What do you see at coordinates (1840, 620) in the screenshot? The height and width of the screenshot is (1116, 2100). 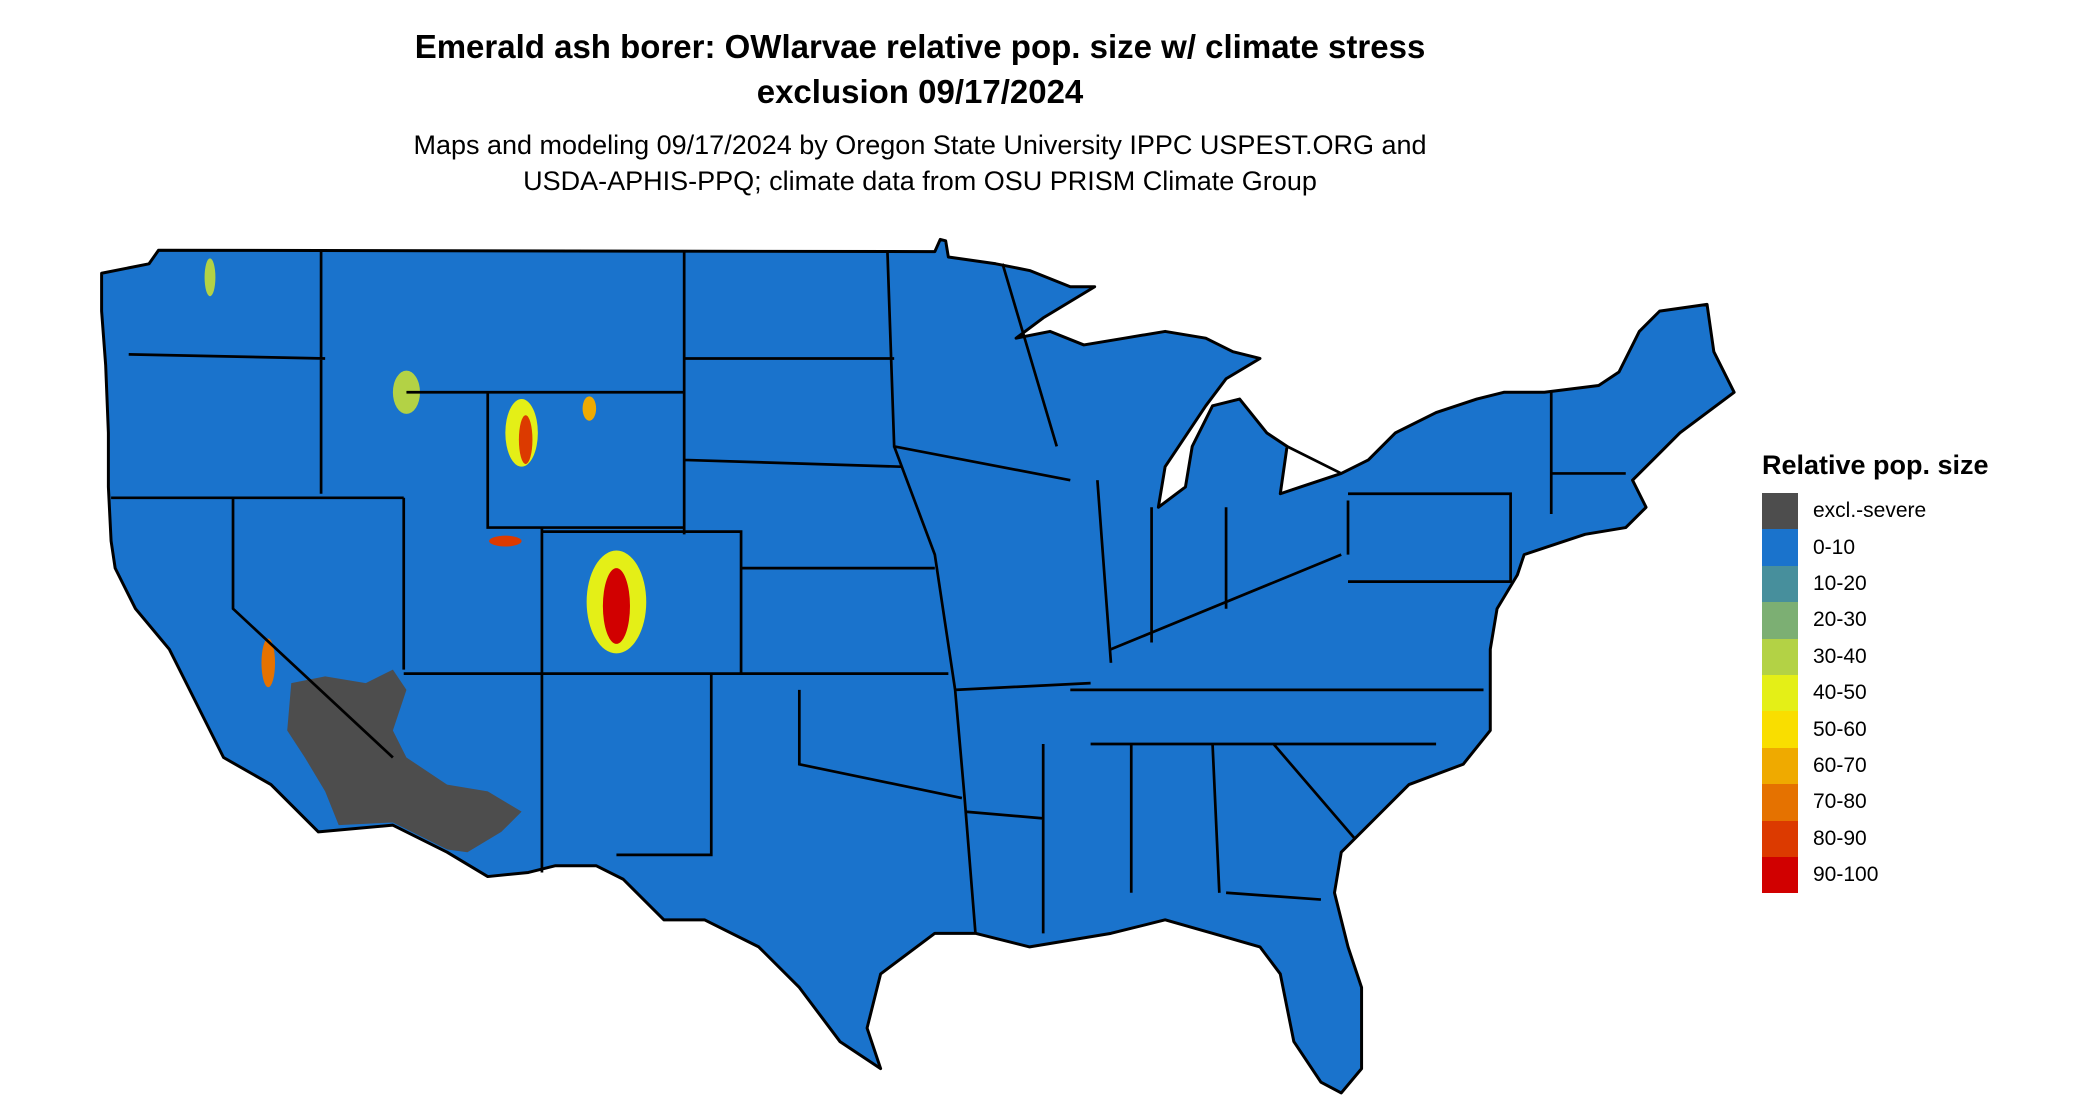 I see `legend-label: 20-30` at bounding box center [1840, 620].